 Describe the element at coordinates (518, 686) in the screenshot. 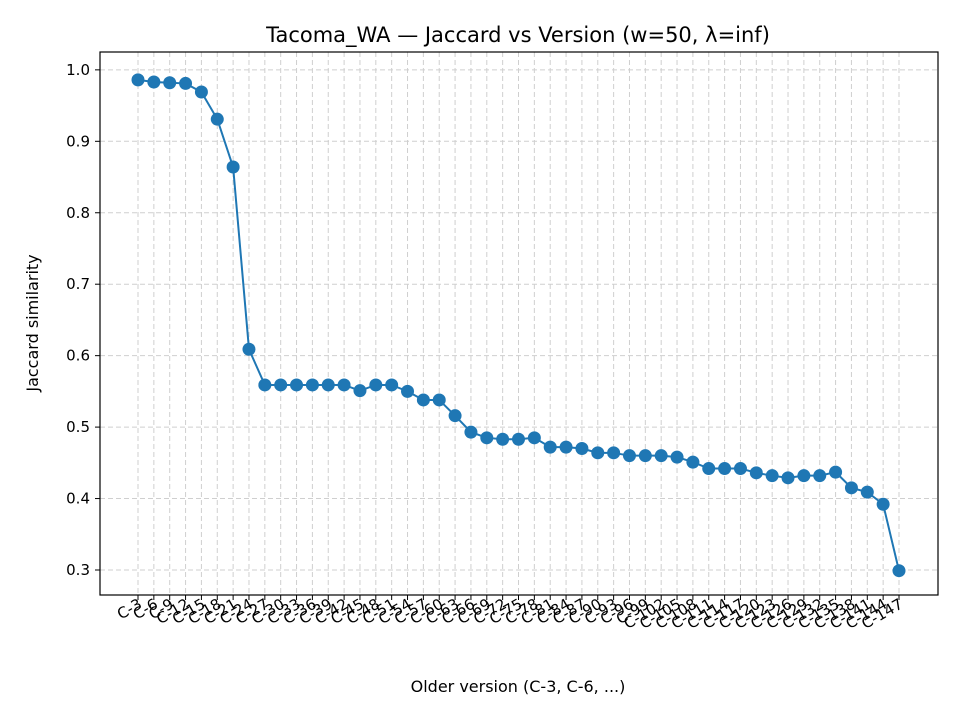

I see `x-axis-label: Older version (C-3, C-6, ...)` at that location.